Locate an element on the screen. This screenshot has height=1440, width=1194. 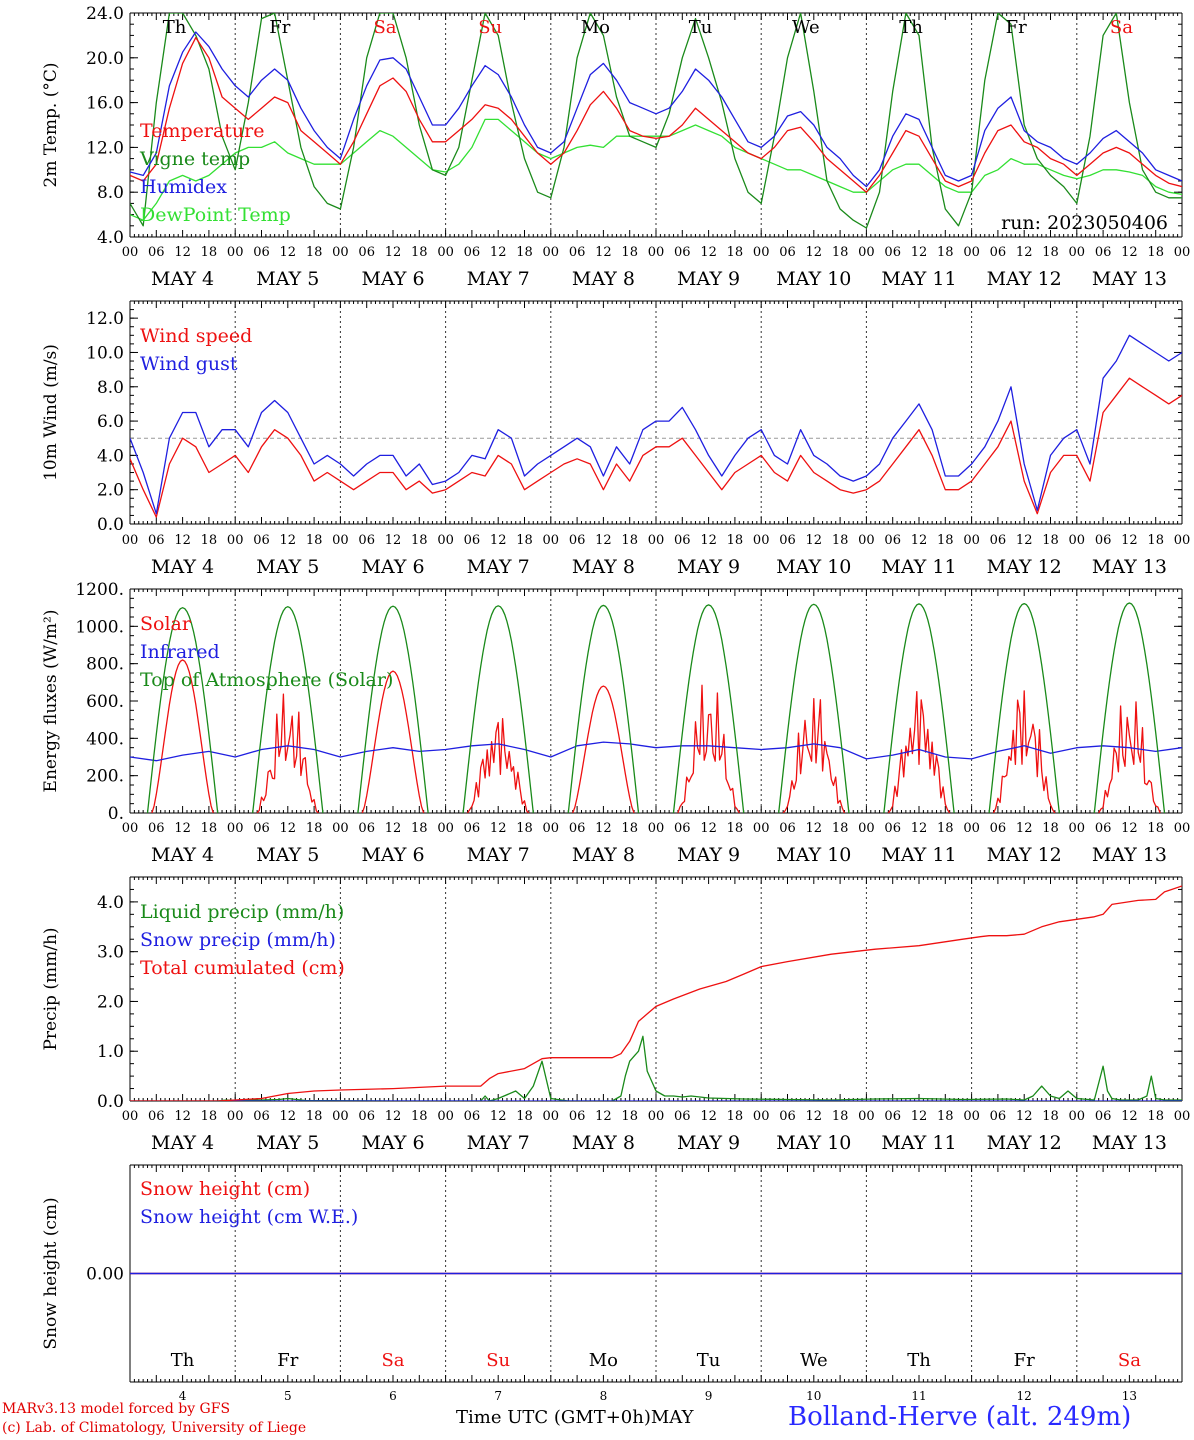
day-abbr-label: Su is located at coordinates (498, 1360).